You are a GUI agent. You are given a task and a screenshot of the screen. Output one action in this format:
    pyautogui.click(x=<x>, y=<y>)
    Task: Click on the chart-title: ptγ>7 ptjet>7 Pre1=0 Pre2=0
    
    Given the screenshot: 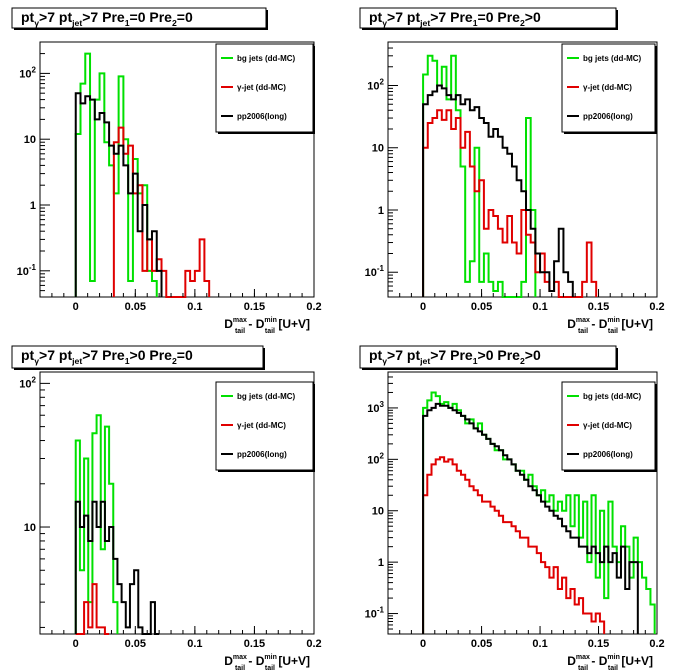 What is the action you would take?
    pyautogui.click(x=107, y=18)
    